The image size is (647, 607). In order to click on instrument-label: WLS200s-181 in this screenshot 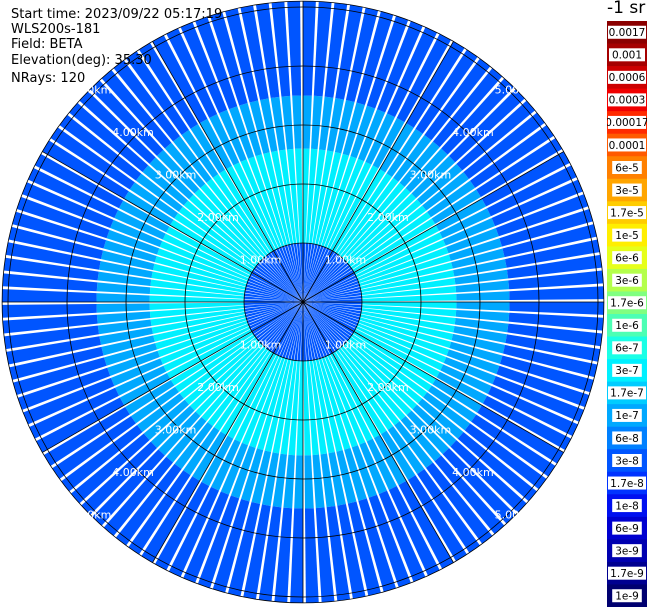, I will do `click(56, 29)`.